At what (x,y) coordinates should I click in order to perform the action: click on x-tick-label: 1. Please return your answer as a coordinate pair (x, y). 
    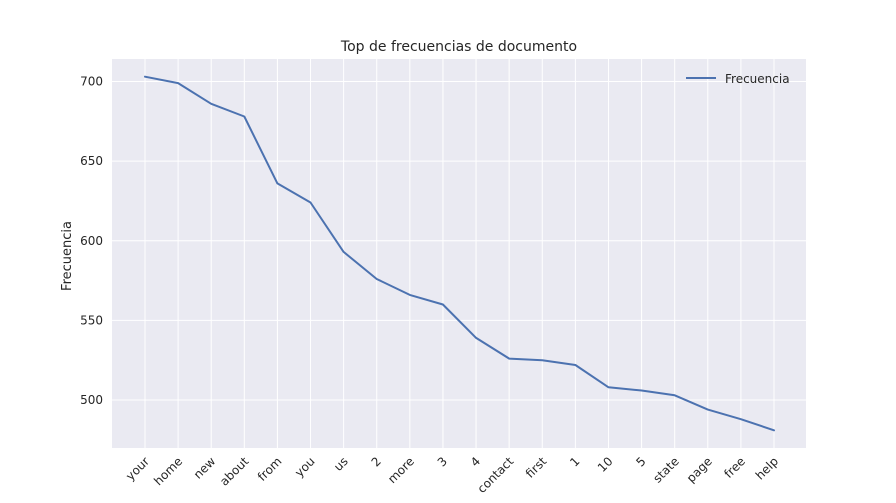
    Looking at the image, I should click on (574, 461).